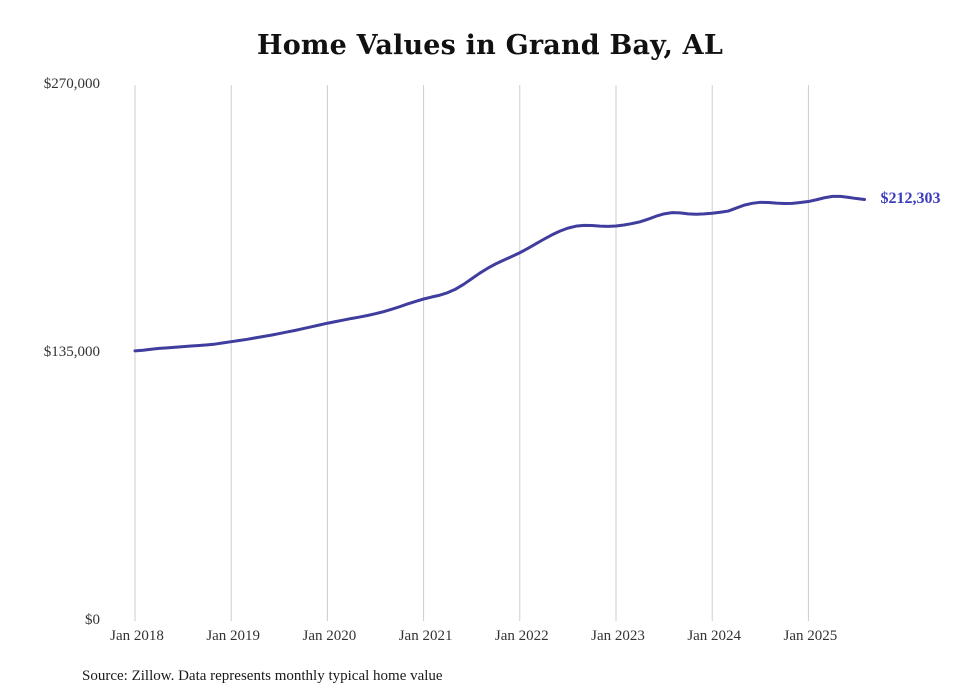  Describe the element at coordinates (910, 198) in the screenshot. I see `latest-value-label: $212,303` at that location.